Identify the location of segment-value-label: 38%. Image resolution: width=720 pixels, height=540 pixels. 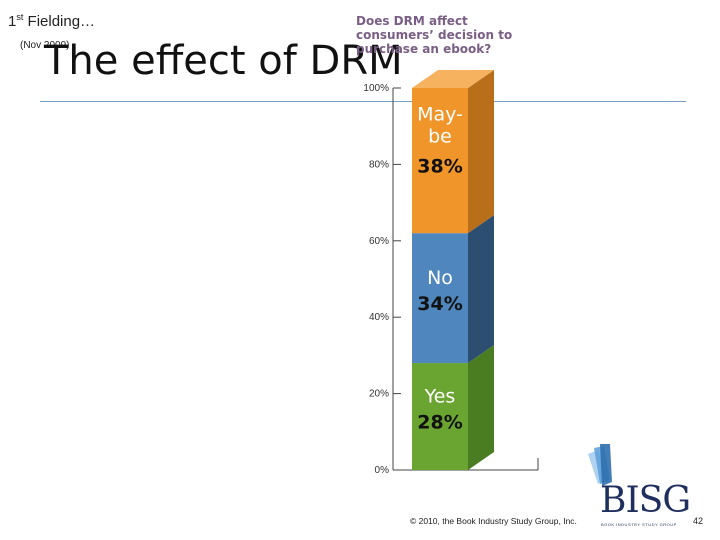
(439, 167).